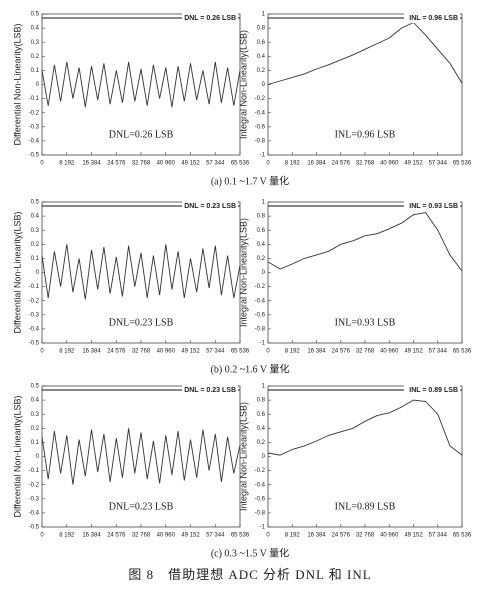 Image resolution: width=500 pixels, height=592 pixels. I want to click on annotation-box-label: INL = 0.96 LSB, so click(433, 18).